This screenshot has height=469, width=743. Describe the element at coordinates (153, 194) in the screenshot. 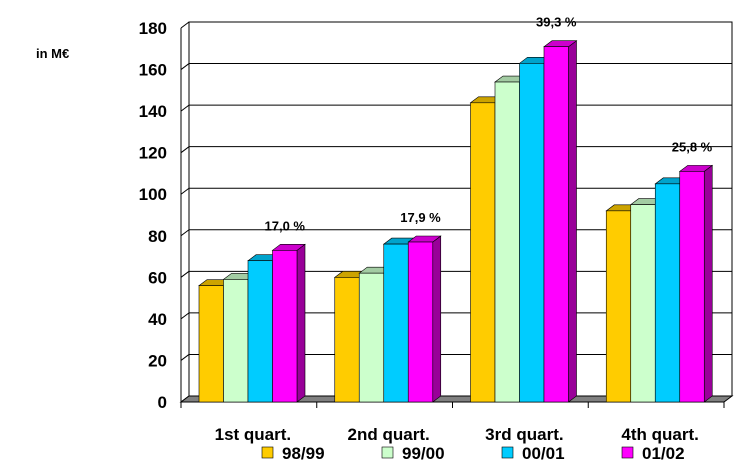

I see `y-tick-label: 100` at that location.